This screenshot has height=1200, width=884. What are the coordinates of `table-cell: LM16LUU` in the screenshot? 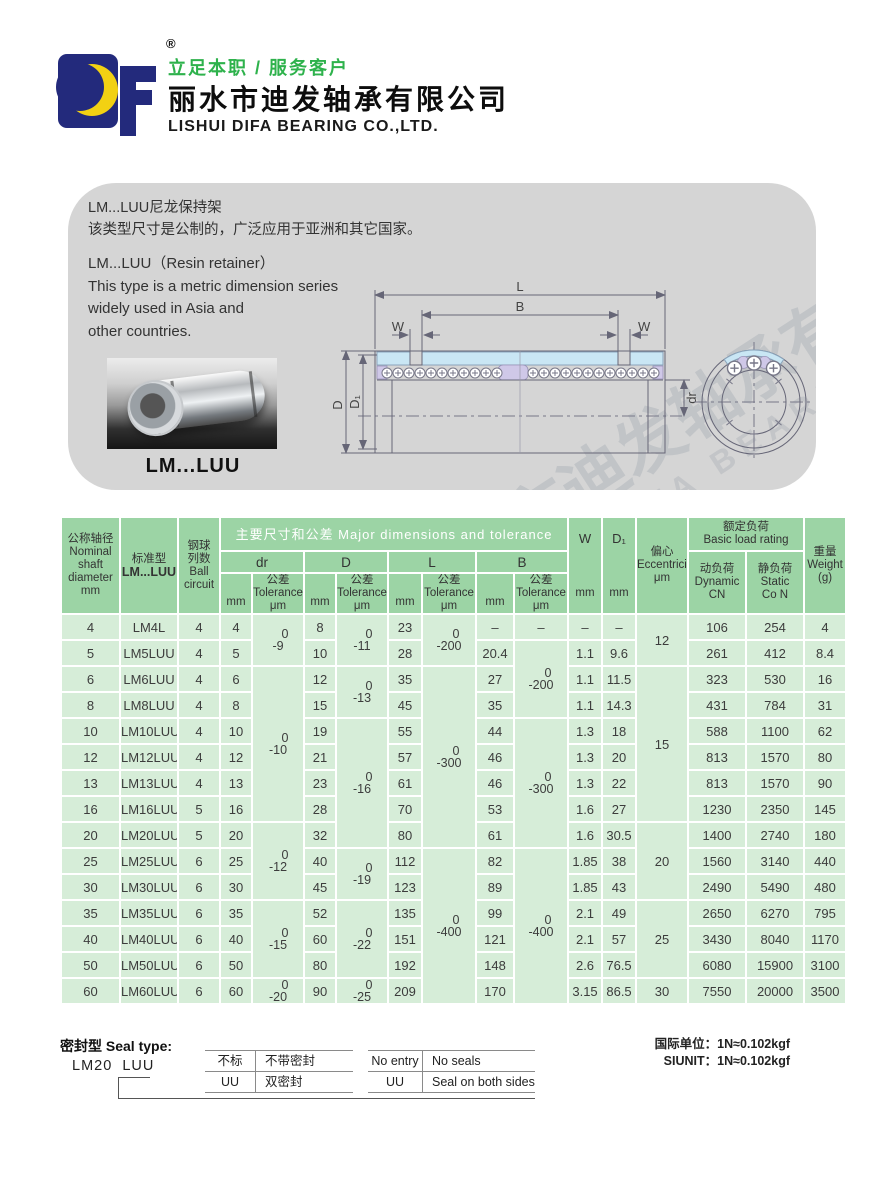 It's located at (149, 809).